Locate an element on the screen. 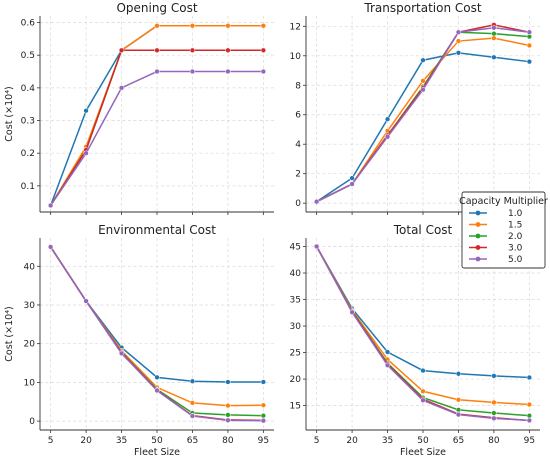  y-tick-label: 6 is located at coordinates (298, 116).